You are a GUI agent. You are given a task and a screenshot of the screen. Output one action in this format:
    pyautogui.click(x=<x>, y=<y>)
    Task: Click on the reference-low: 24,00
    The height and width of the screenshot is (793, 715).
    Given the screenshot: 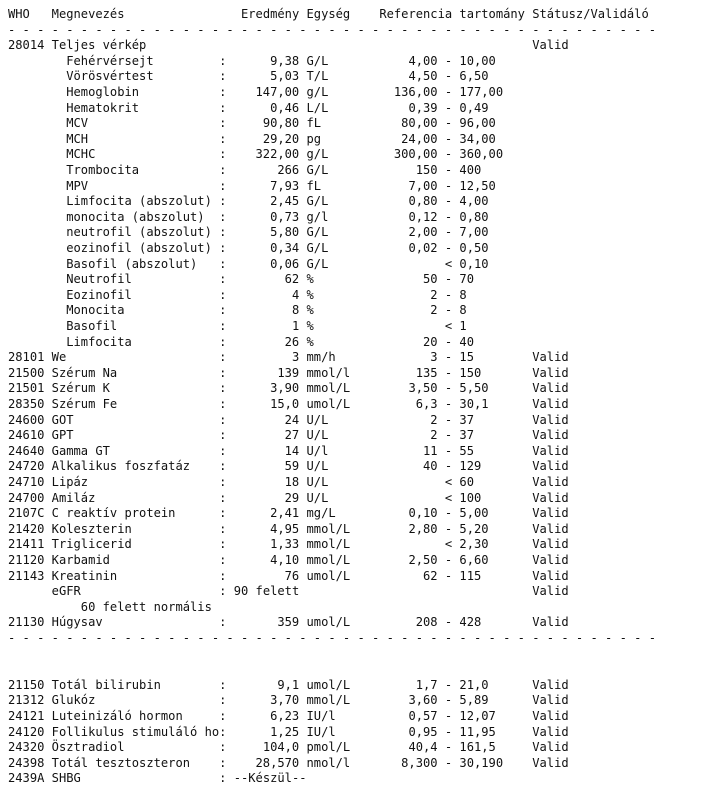 What is the action you would take?
    pyautogui.click(x=419, y=138)
    